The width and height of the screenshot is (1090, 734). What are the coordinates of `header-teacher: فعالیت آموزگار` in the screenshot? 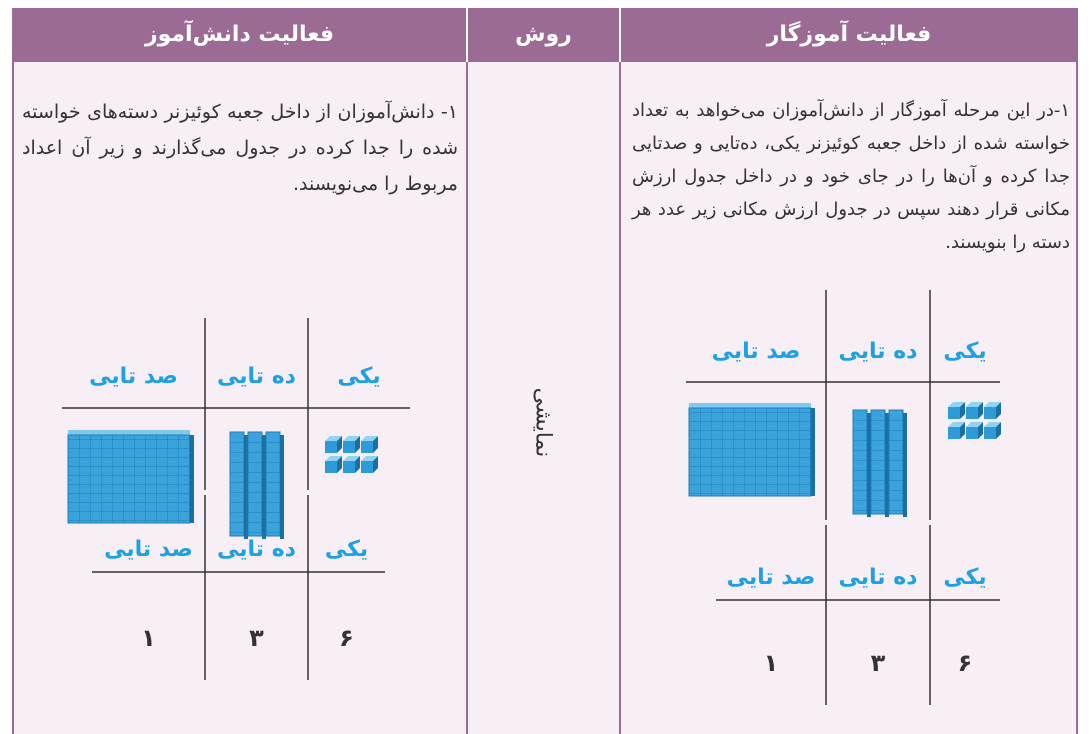 It's located at (849, 34).